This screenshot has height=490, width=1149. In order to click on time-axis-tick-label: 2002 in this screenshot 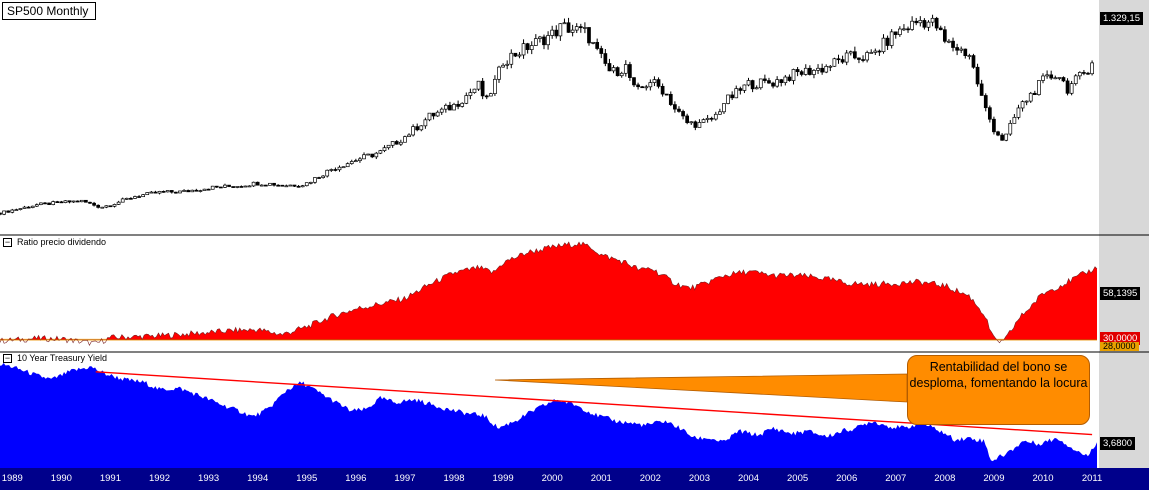, I will do `click(650, 478)`.